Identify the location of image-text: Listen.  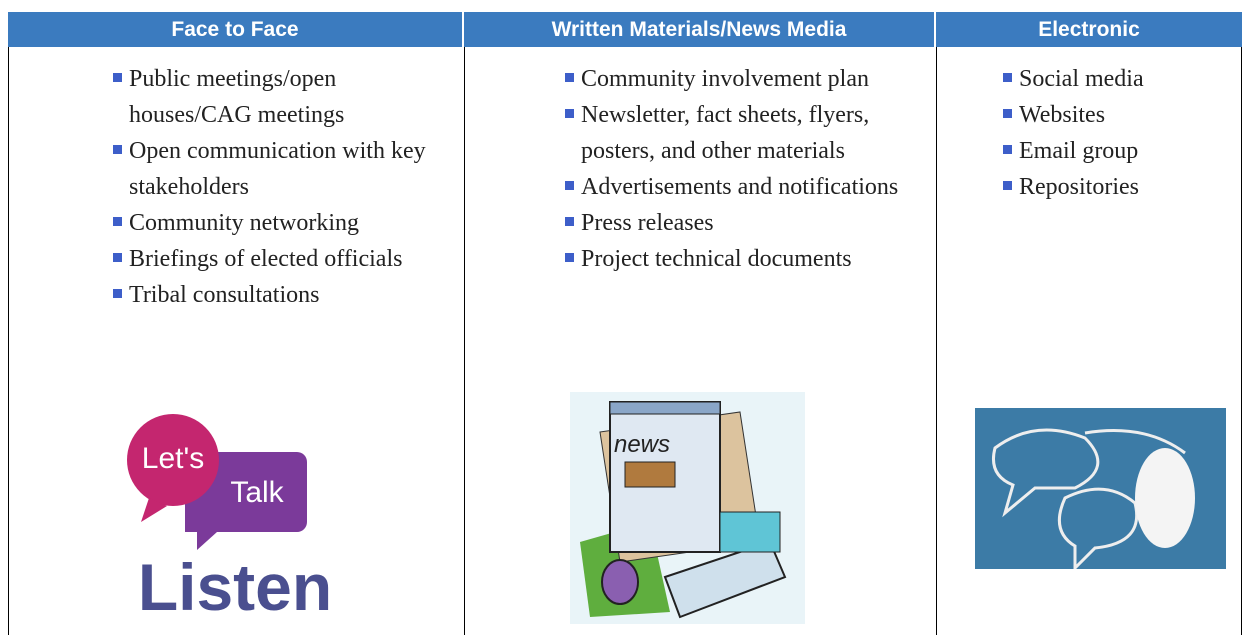
(235, 587).